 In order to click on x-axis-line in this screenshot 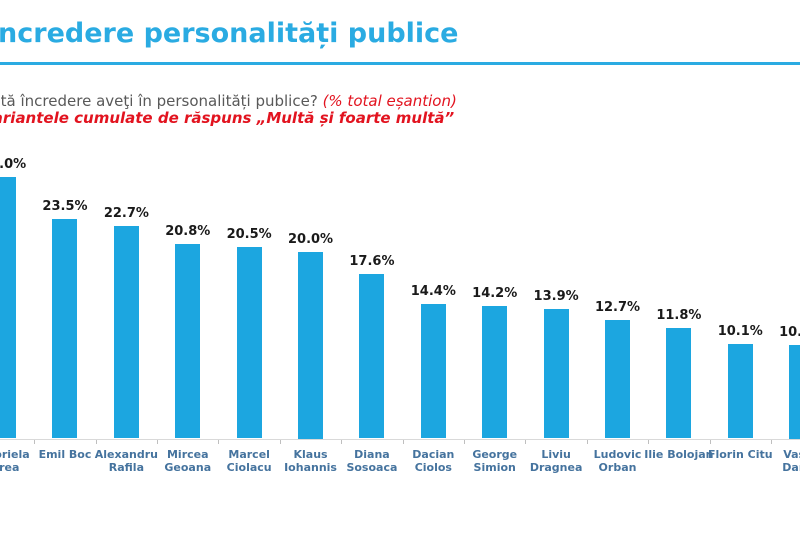, I will do `click(400, 439)`.